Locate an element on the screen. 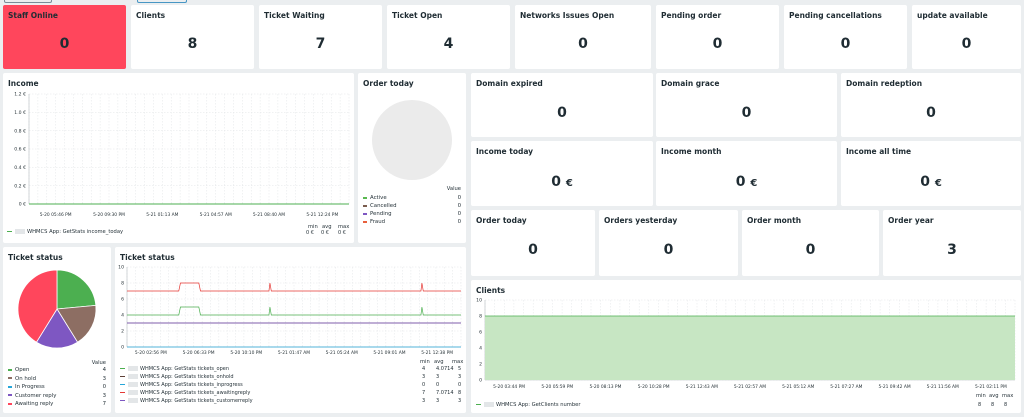 The width and height of the screenshot is (1024, 417). legend-label: Awaiting reply is located at coordinates (34, 404).